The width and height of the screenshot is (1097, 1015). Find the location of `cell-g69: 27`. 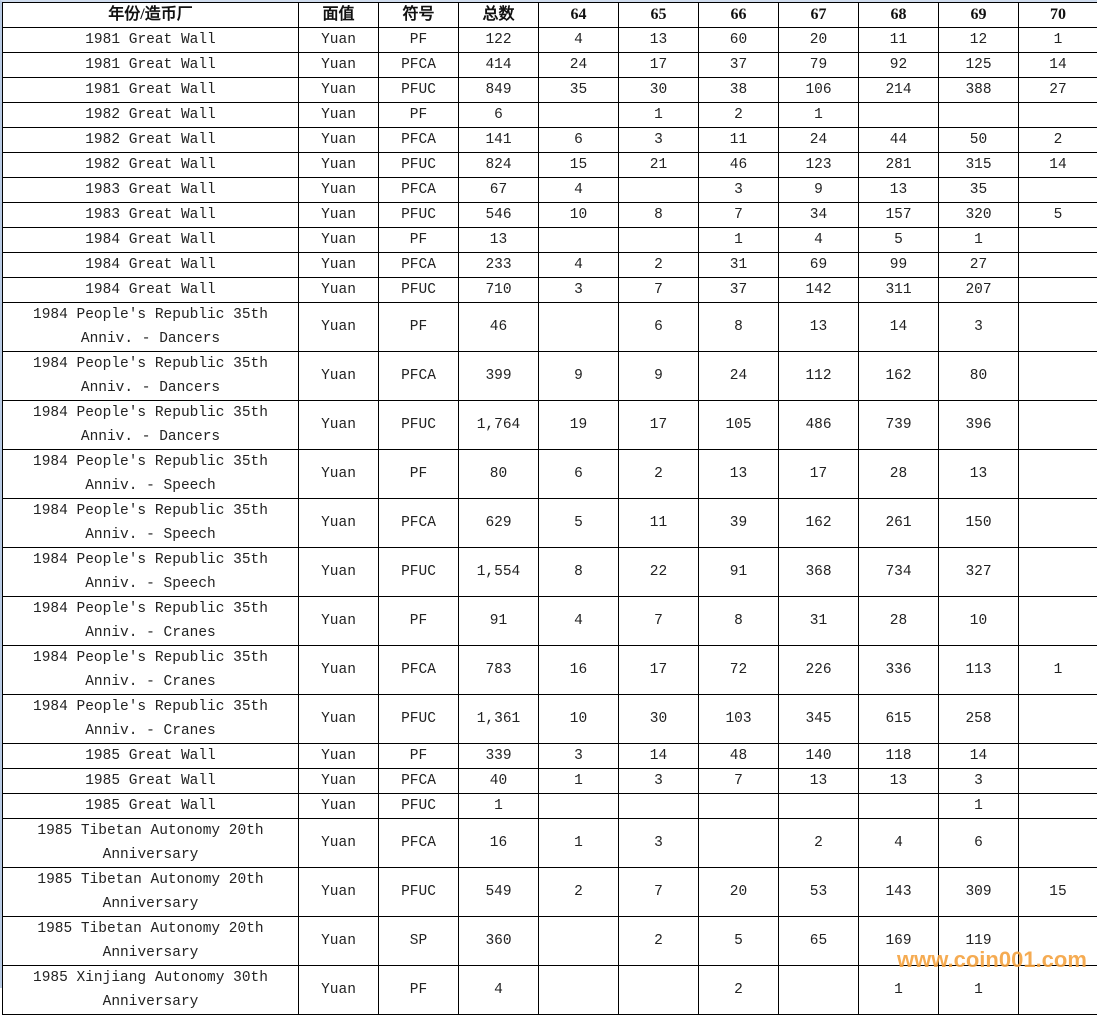

cell-g69: 27 is located at coordinates (979, 265).